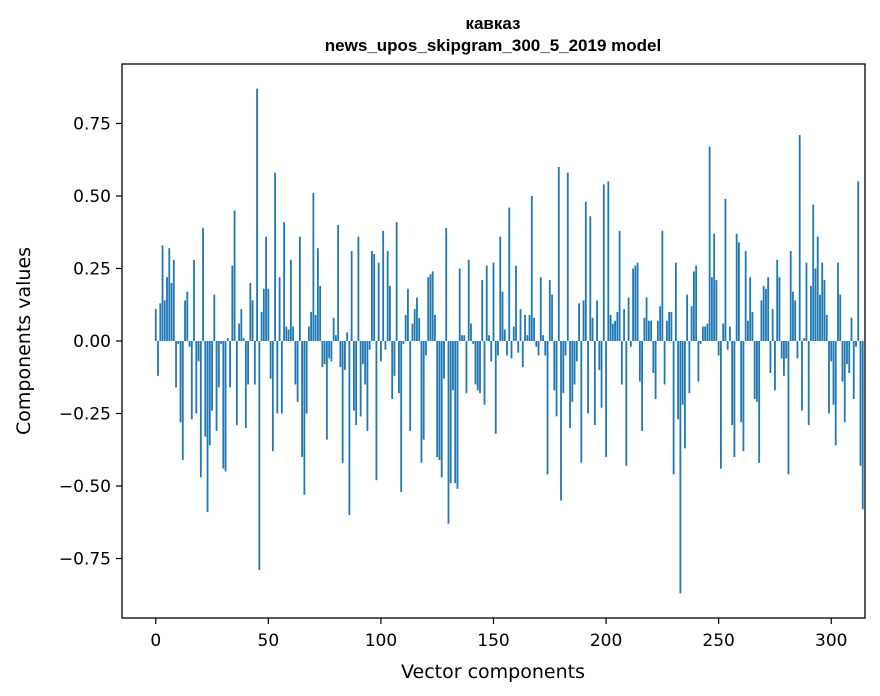 This screenshot has width=880, height=696. What do you see at coordinates (269, 641) in the screenshot?
I see `x-tick-label: 50` at bounding box center [269, 641].